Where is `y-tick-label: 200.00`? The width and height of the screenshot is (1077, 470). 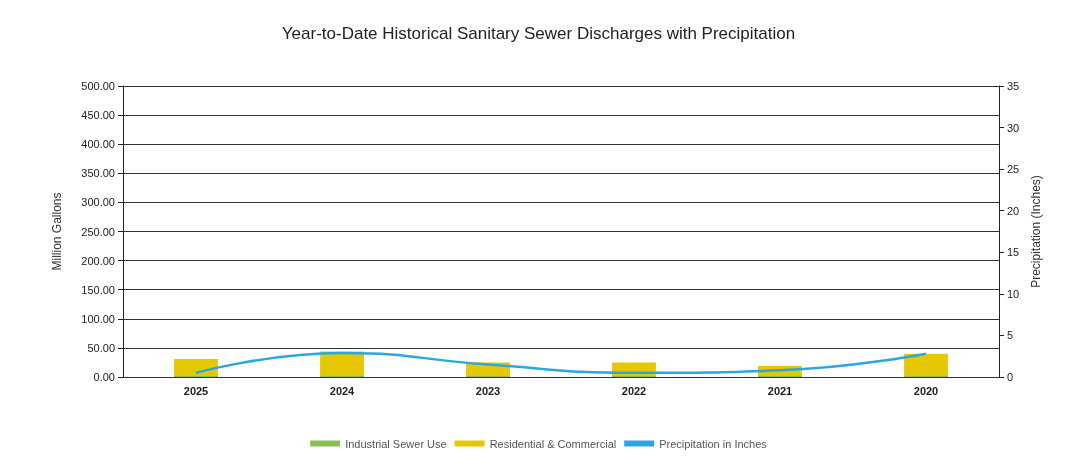 y-tick-label: 200.00 is located at coordinates (98, 260).